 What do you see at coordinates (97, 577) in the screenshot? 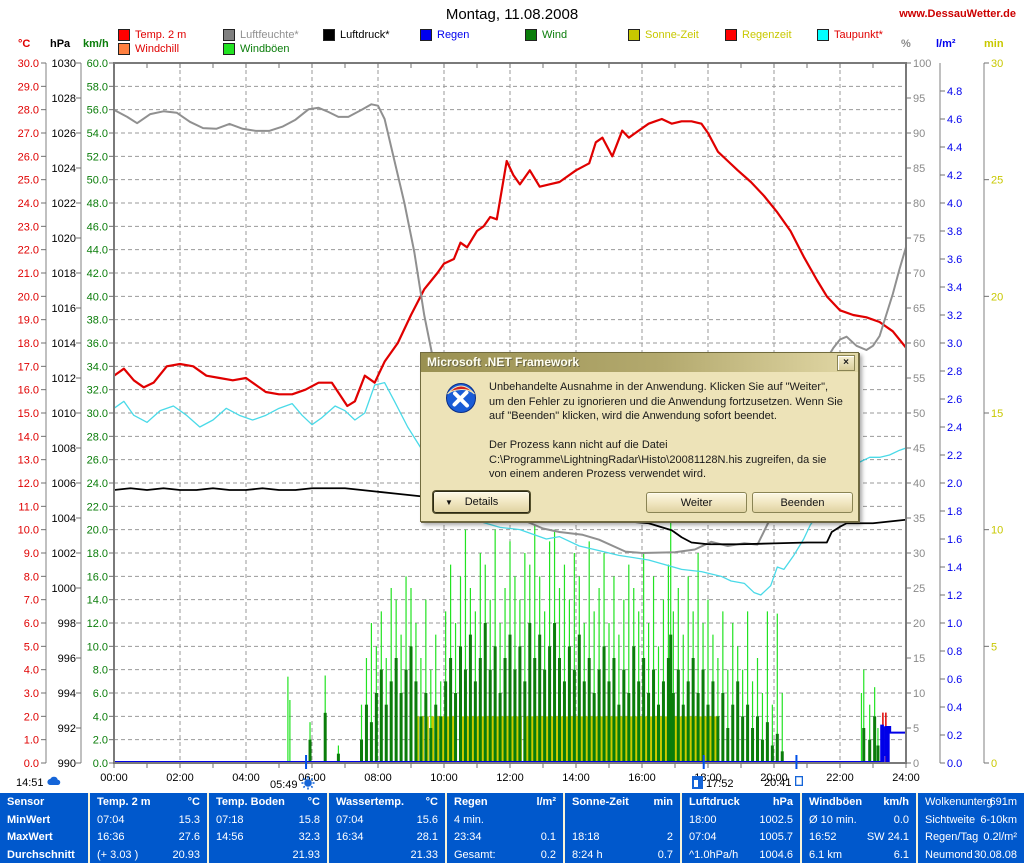
I see `wind-axis-tick-label: 16.0` at bounding box center [97, 577].